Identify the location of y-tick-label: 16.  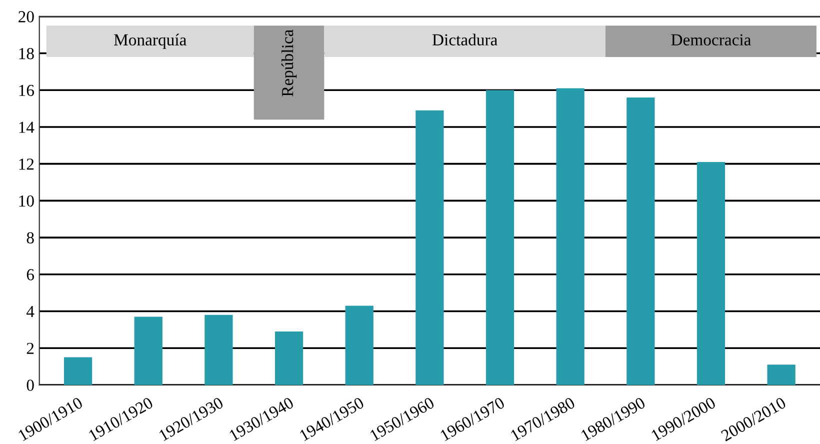
(26, 90).